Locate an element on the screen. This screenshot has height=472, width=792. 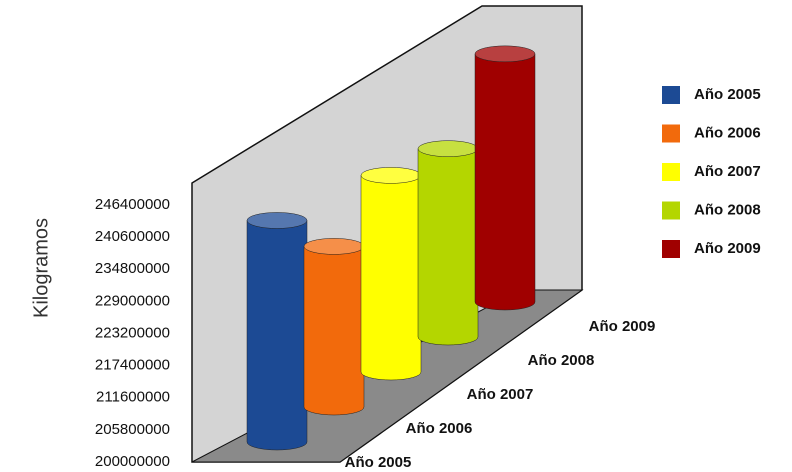
y-tick-label: 223200000 is located at coordinates (132, 332).